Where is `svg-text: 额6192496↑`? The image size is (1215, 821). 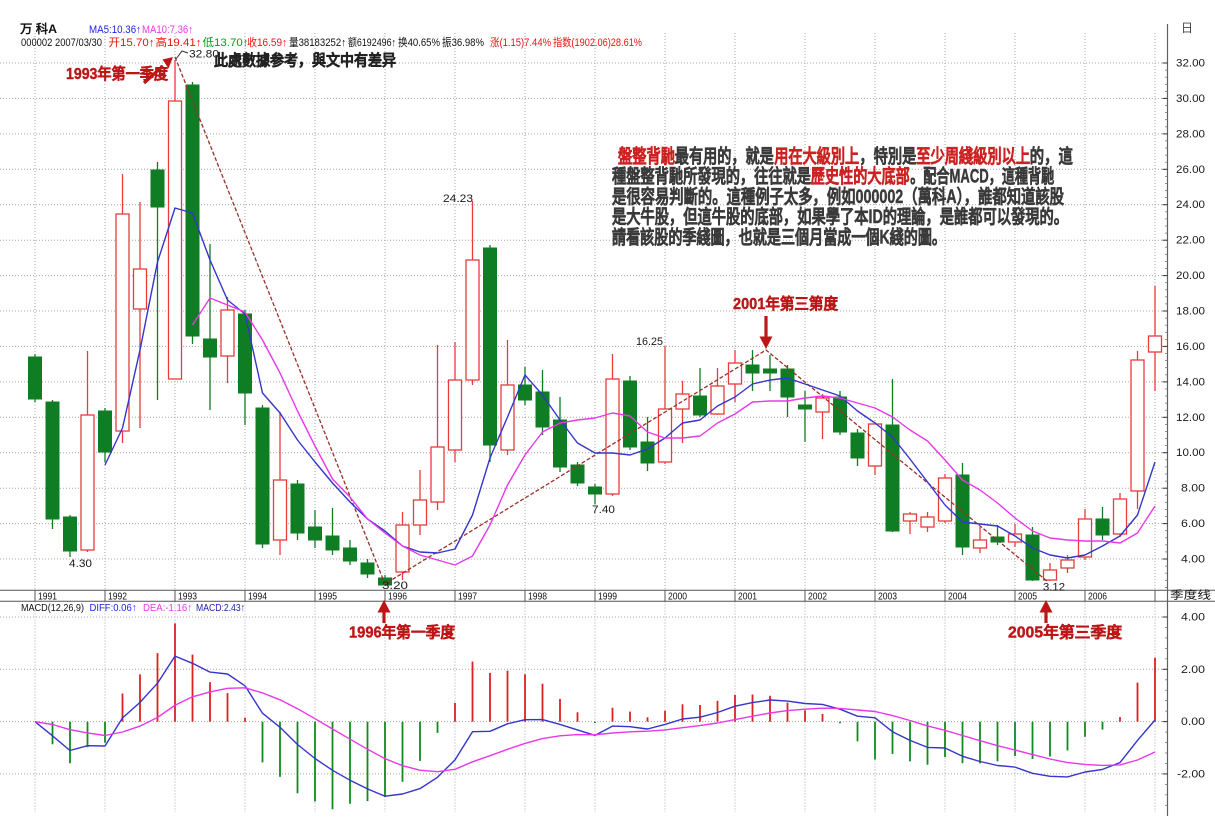 svg-text: 额6192496↑ is located at coordinates (372, 42).